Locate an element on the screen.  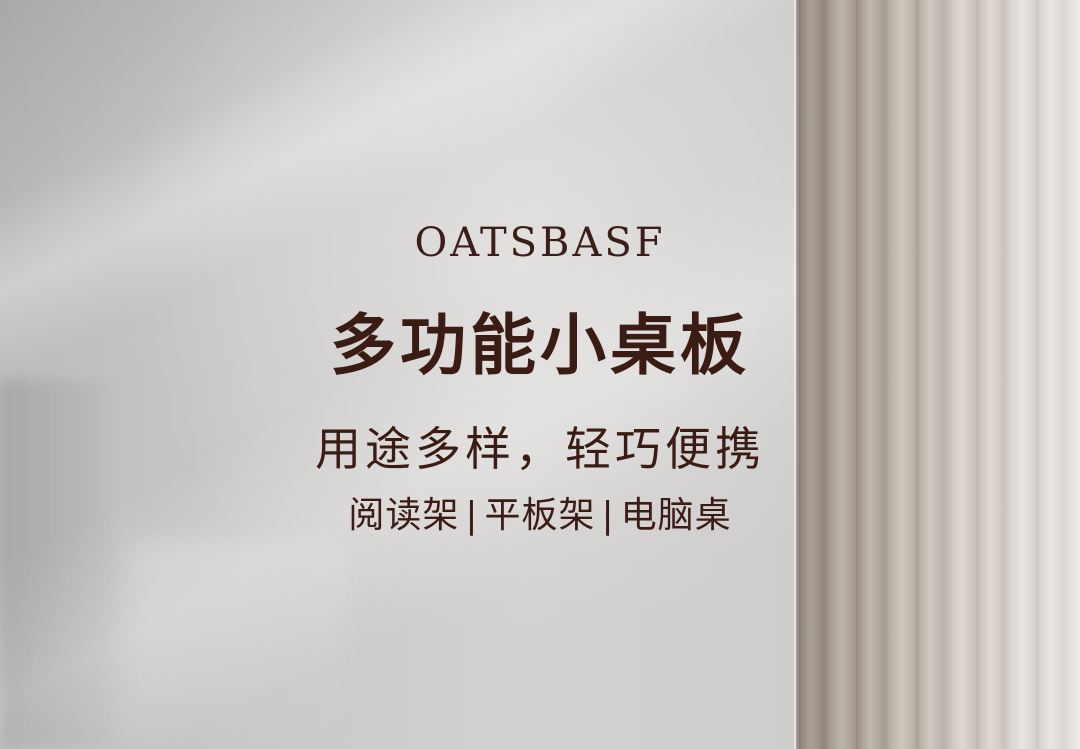
light-patch is located at coordinates (240, 644).